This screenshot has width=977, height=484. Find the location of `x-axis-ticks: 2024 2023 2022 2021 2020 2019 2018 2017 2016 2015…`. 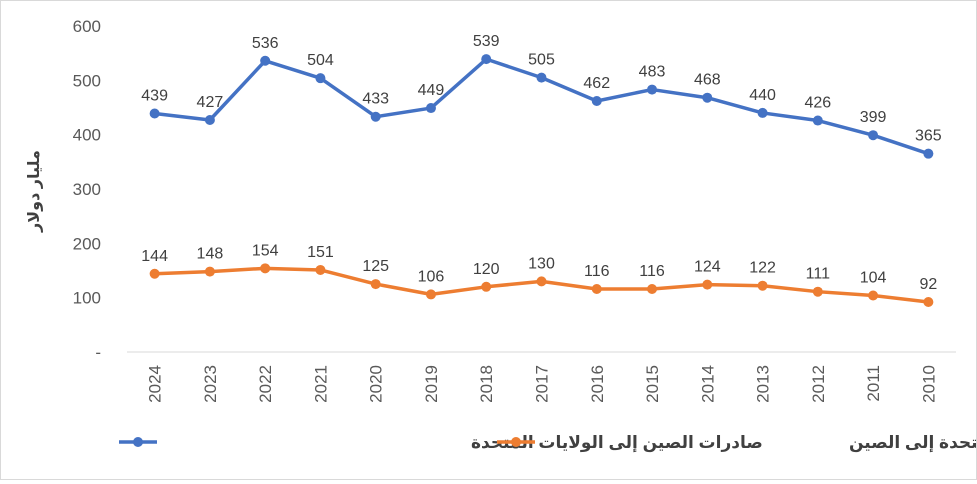

x-axis-ticks: 2024 2023 2022 2021 2020 2019 2018 2017 2016 2015… is located at coordinates (542, 384).